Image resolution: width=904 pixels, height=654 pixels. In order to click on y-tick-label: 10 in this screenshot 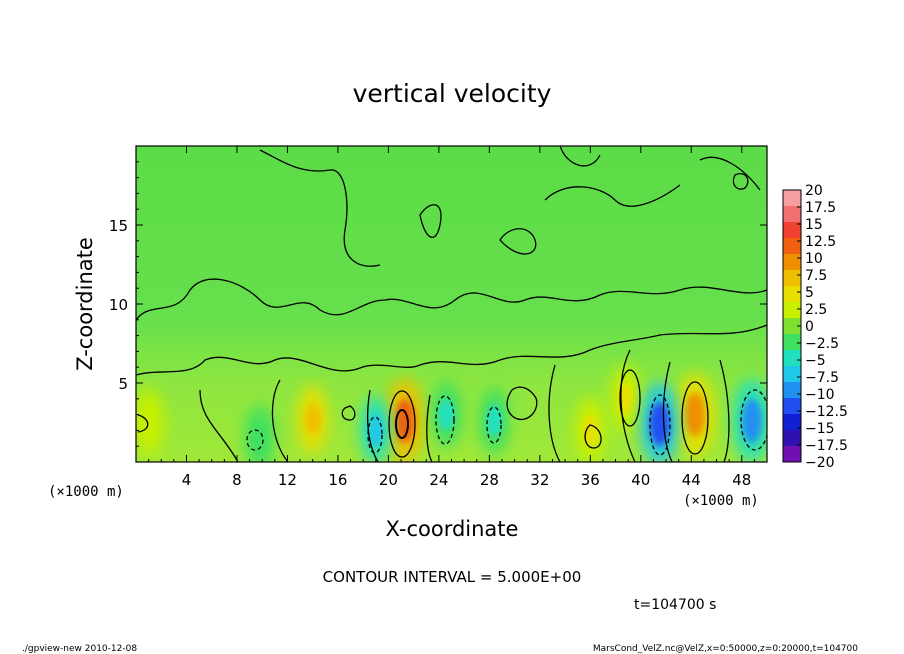, I will do `click(118, 305)`.